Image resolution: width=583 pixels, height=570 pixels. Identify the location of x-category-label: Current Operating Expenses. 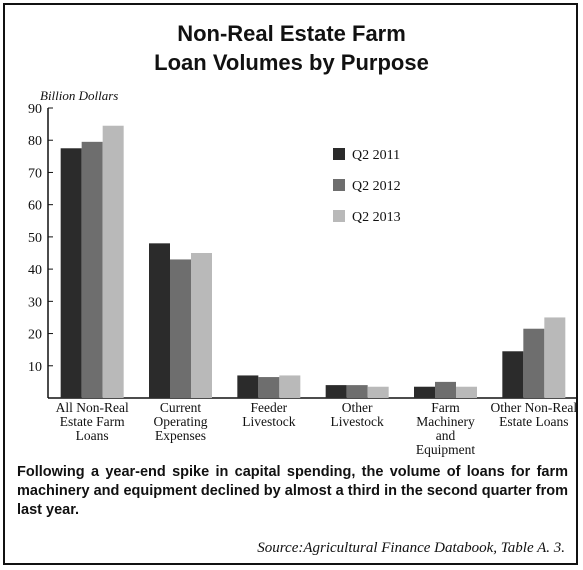
(181, 421).